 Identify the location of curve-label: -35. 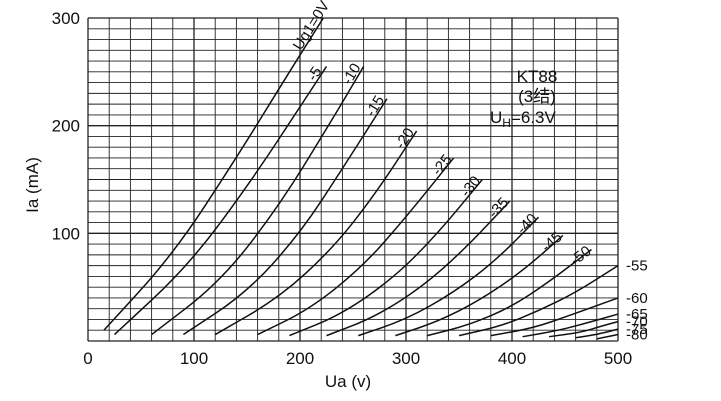
(498, 207).